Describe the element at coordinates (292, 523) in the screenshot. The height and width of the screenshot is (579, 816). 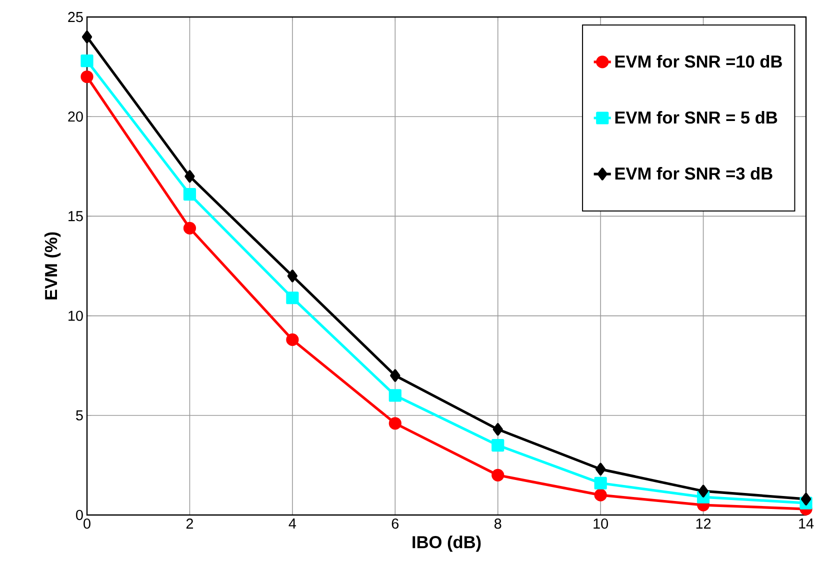
I see `x-tick-label: 4` at that location.